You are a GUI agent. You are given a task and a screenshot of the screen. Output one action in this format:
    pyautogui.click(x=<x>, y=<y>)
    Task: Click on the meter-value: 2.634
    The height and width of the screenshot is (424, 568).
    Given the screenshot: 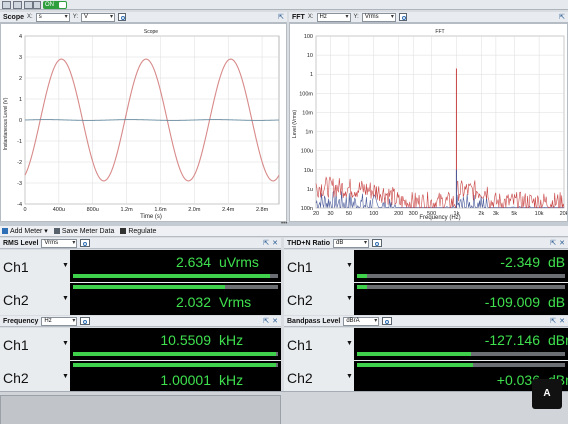 What is the action you would take?
    pyautogui.click(x=193, y=262)
    